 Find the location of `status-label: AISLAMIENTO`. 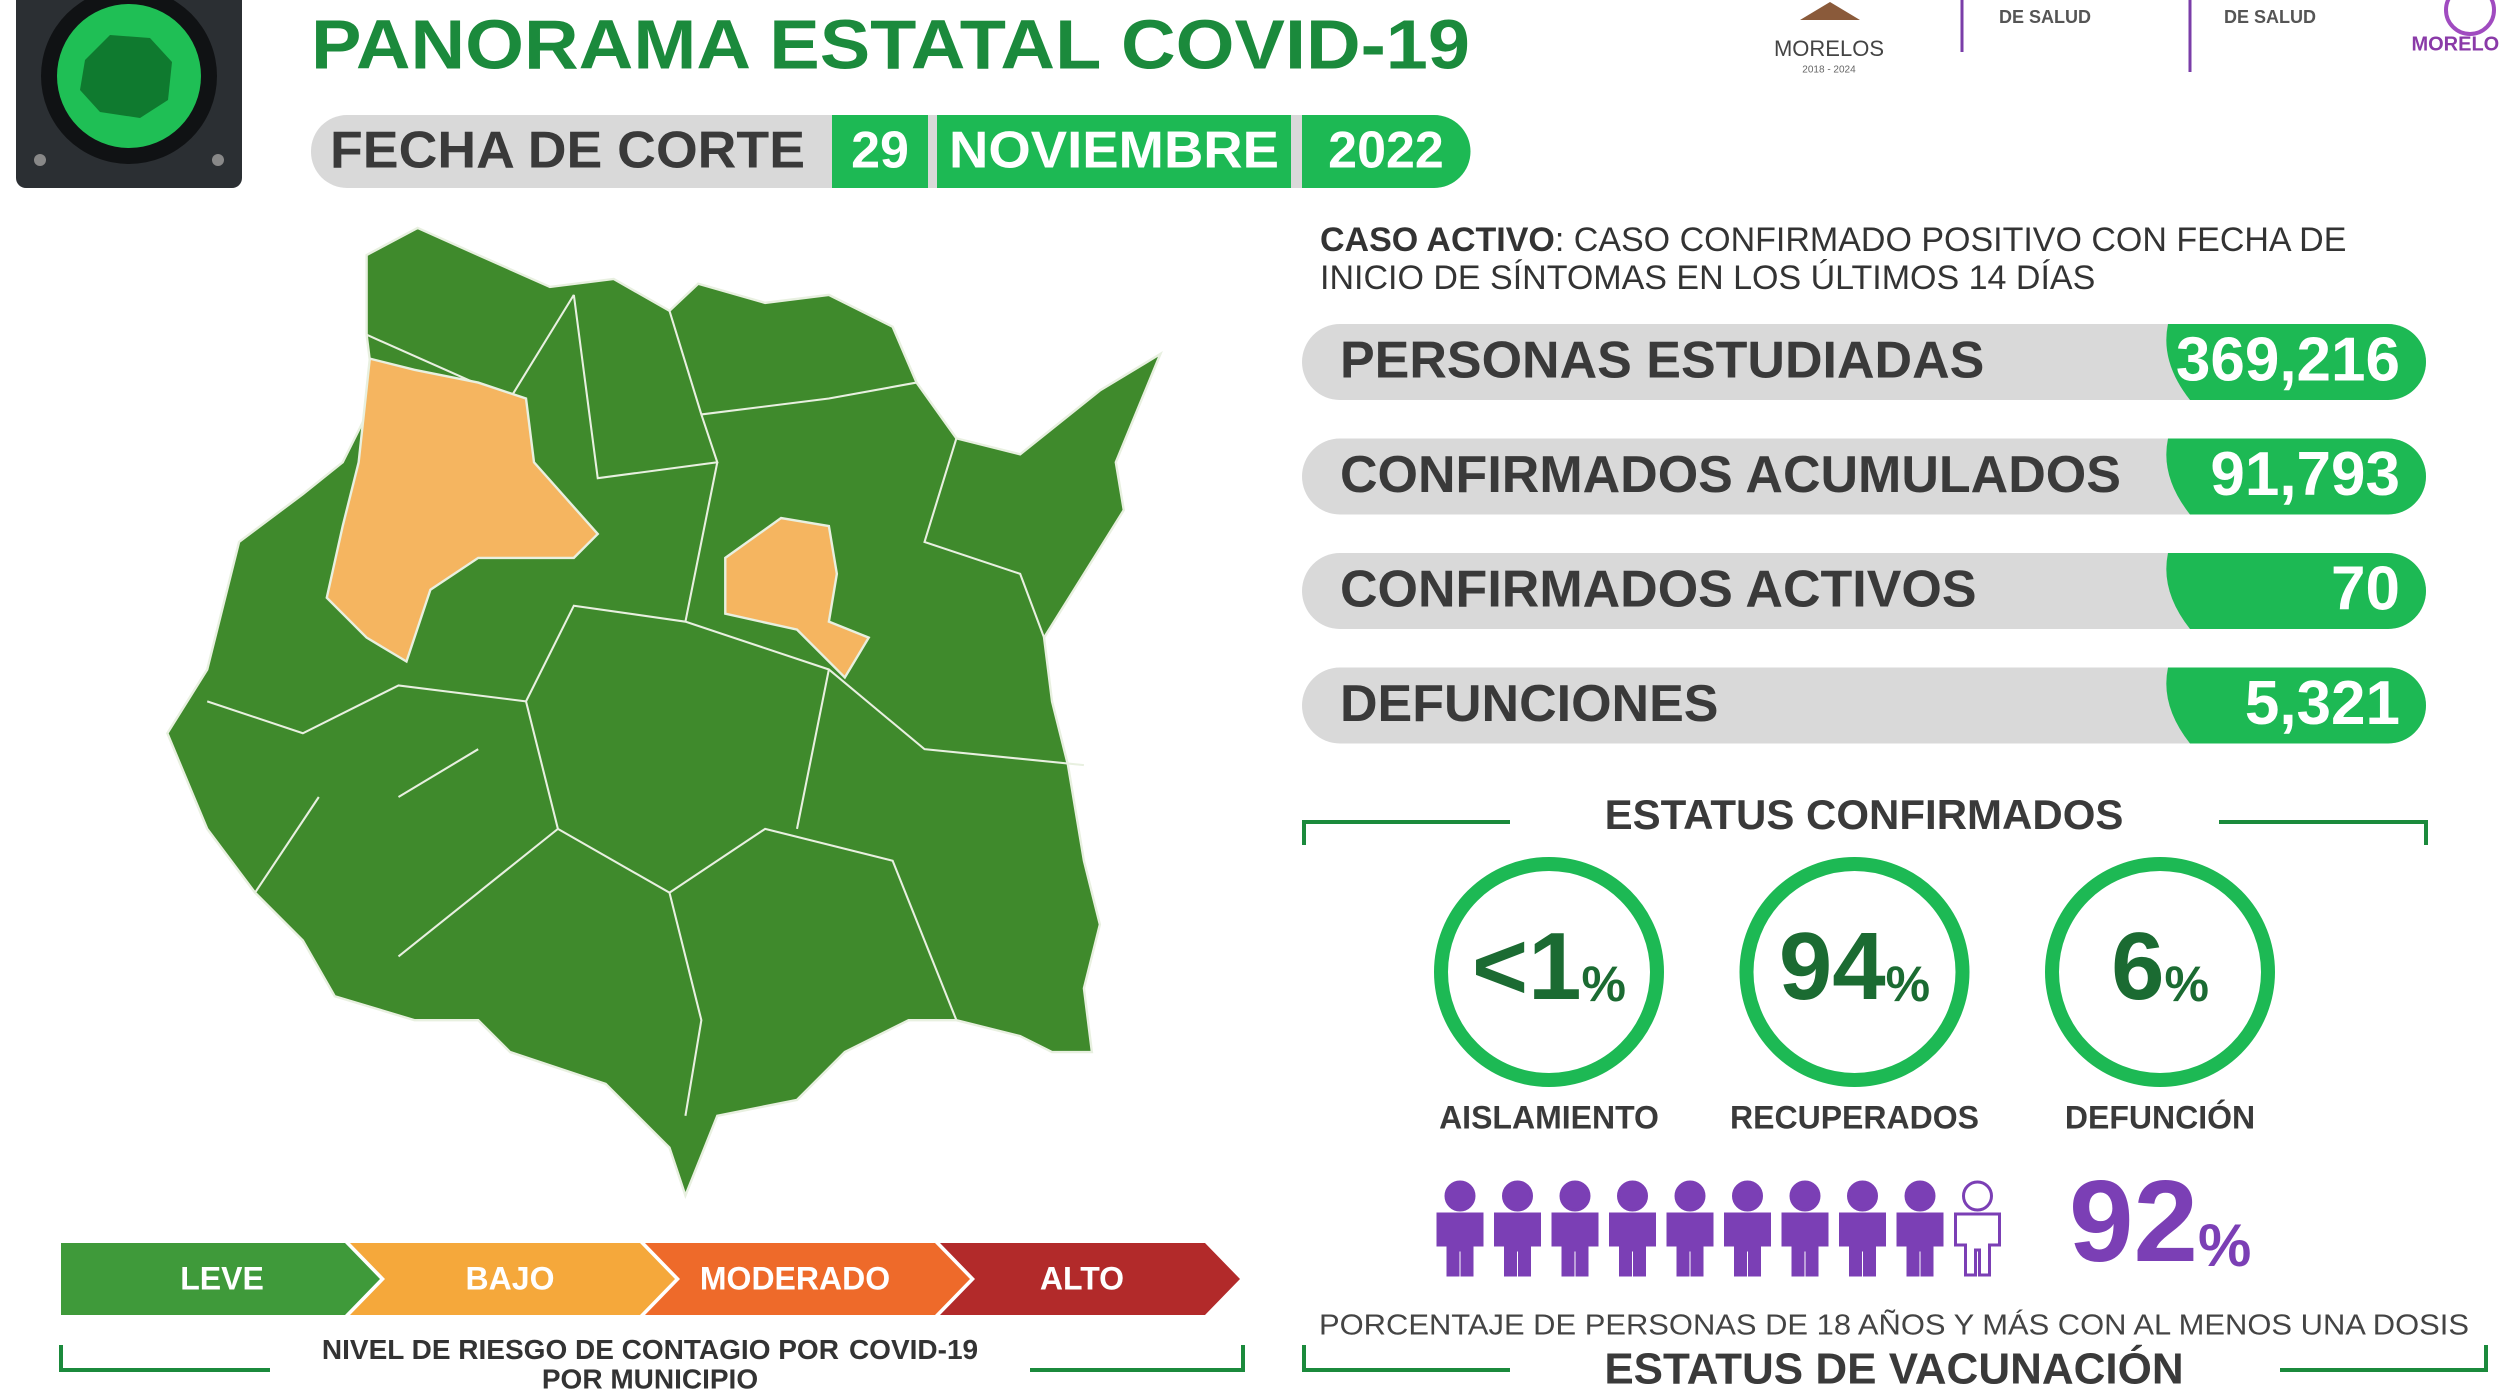

status-label: AISLAMIENTO is located at coordinates (1549, 1117).